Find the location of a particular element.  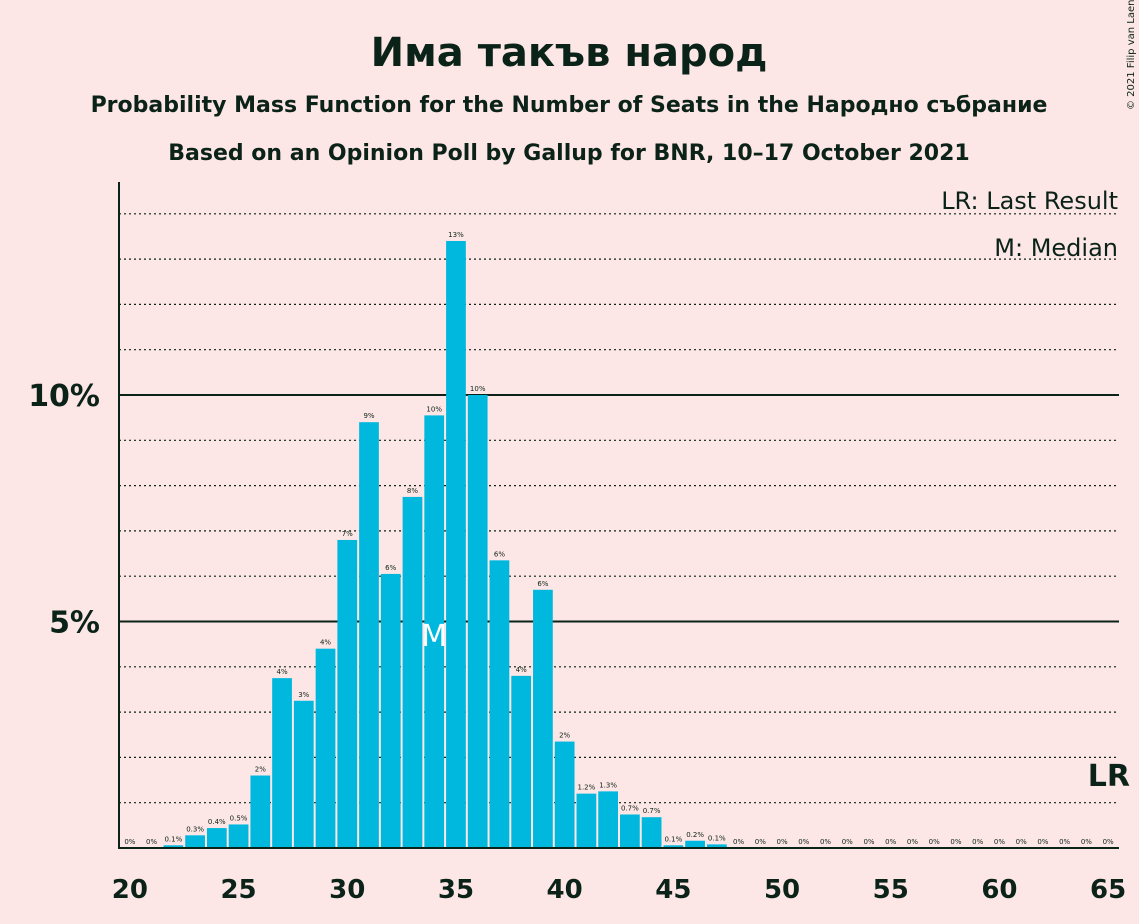

x-tick-label: 65 is located at coordinates (1108, 890).